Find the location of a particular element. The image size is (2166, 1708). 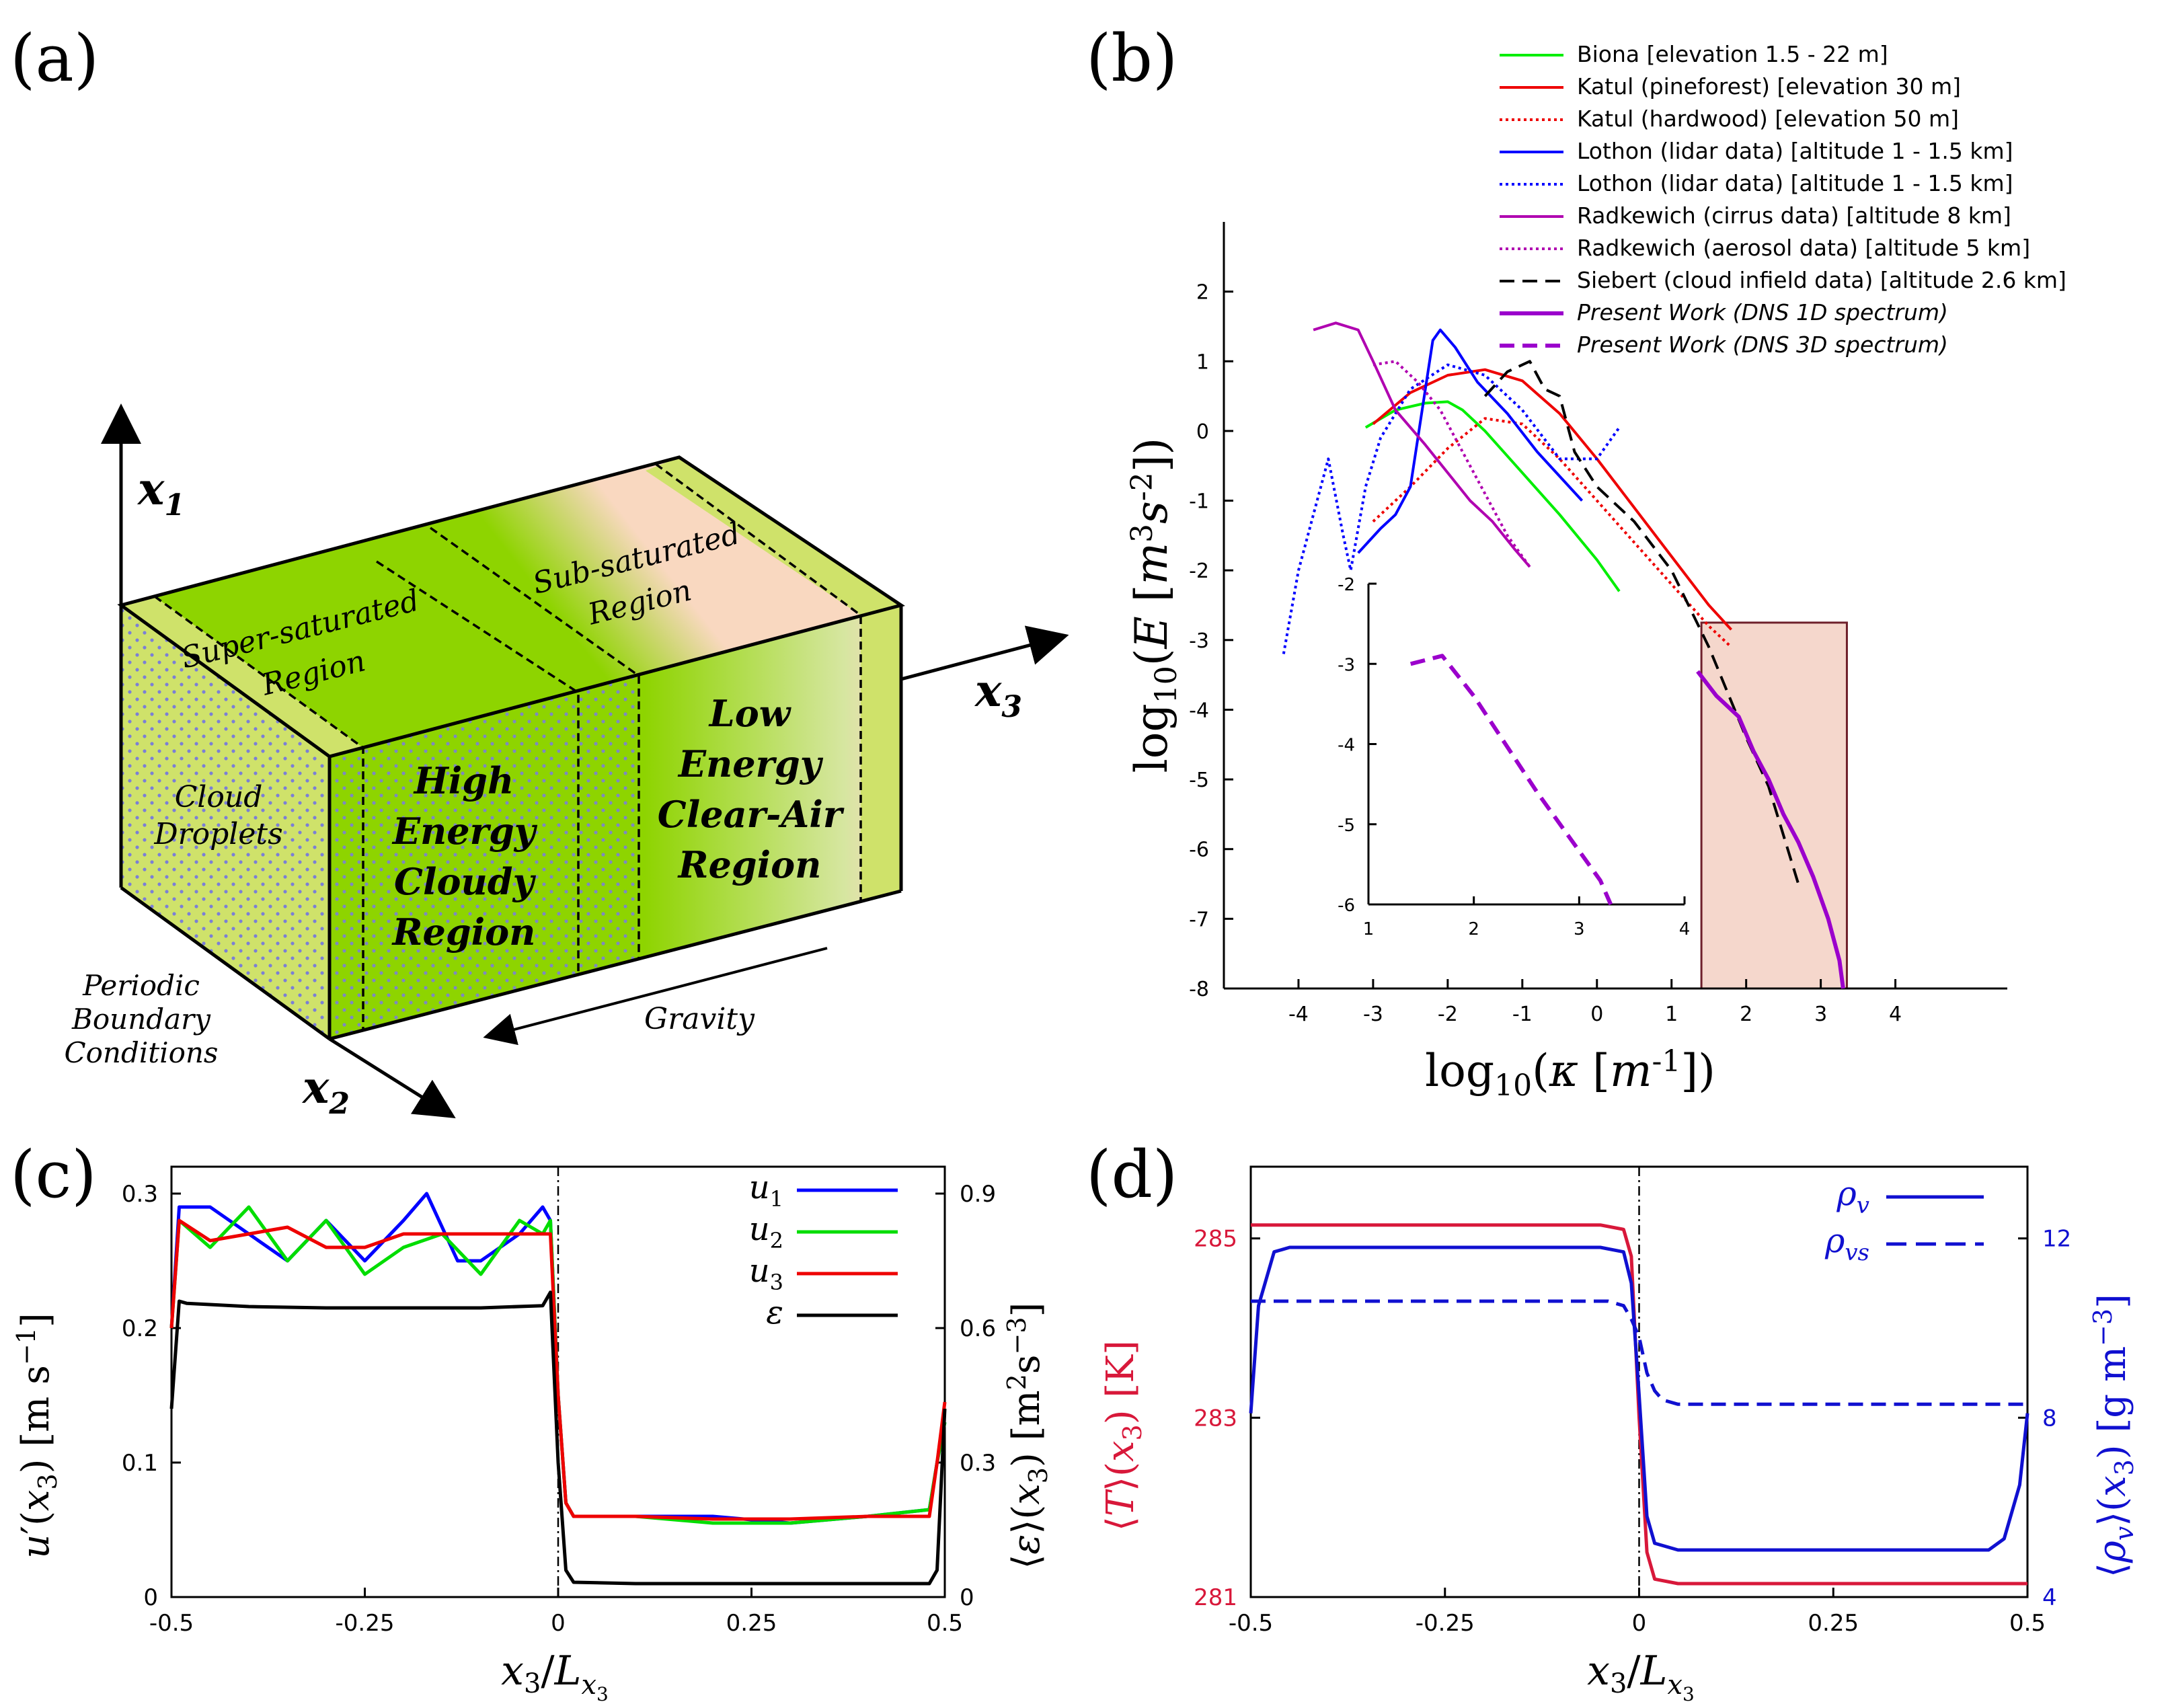

inset-y-tick-label: -2 is located at coordinates (1346, 585).